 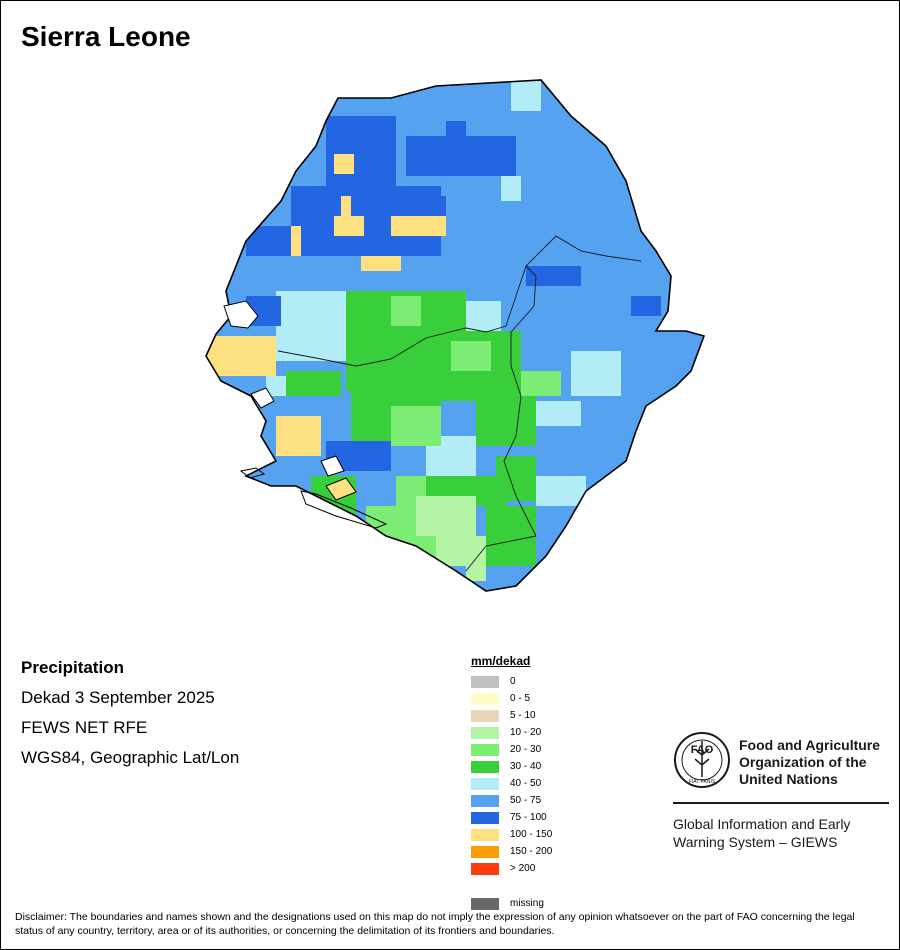 What do you see at coordinates (485, 903) in the screenshot?
I see `legend-swatch-missing` at bounding box center [485, 903].